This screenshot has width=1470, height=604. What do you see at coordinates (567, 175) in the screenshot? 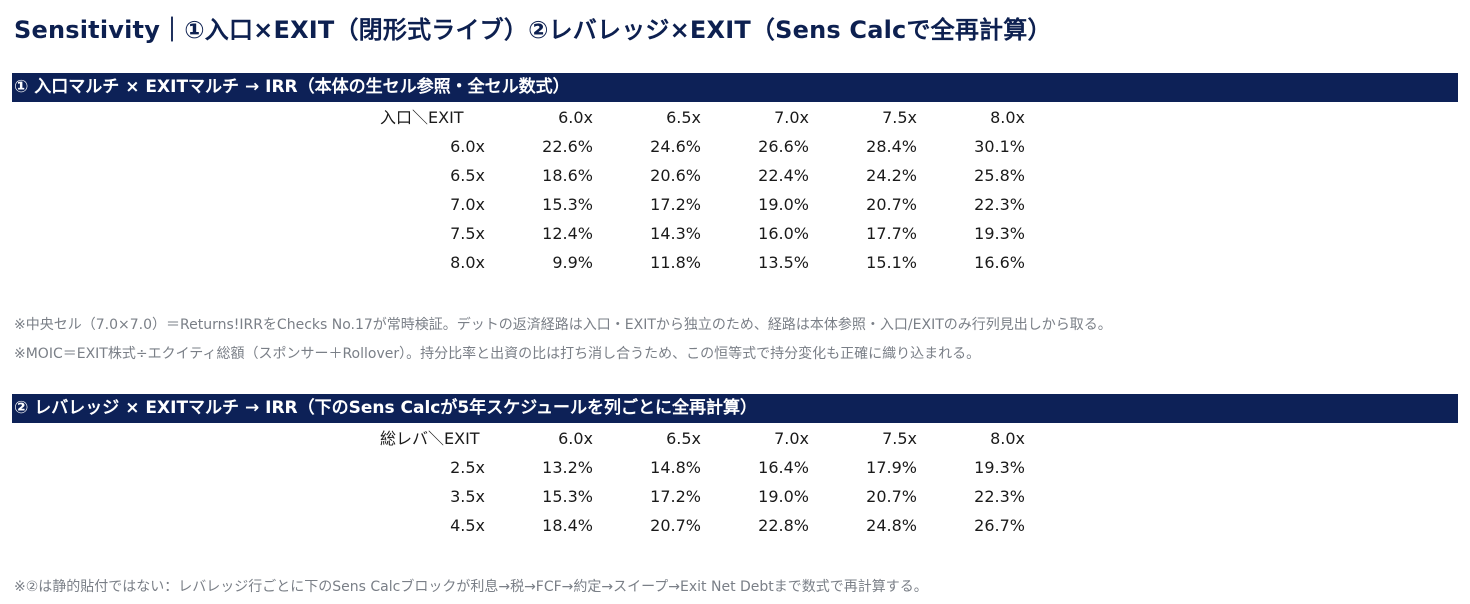
I see `irr-cell: 18.6%` at bounding box center [567, 175].